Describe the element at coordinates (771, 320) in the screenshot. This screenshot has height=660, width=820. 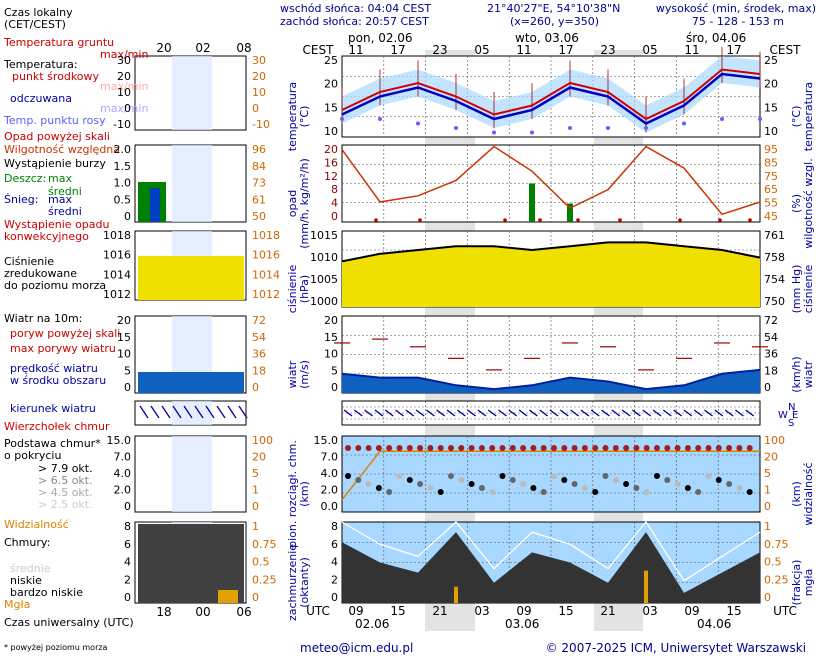
I see `tick-right: 72` at that location.